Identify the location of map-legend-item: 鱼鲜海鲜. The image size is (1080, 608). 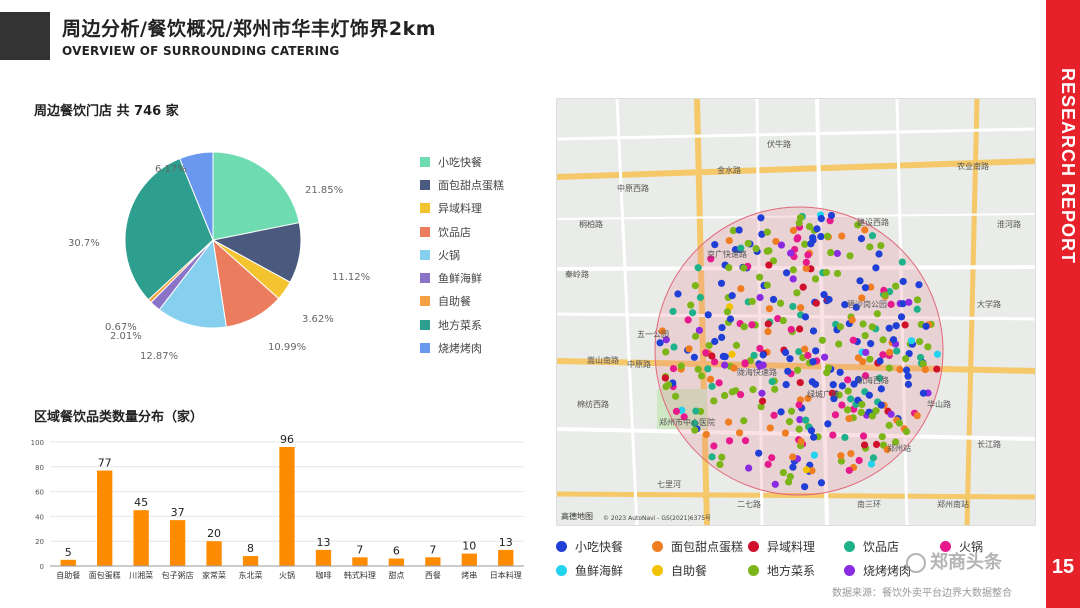
(604, 570).